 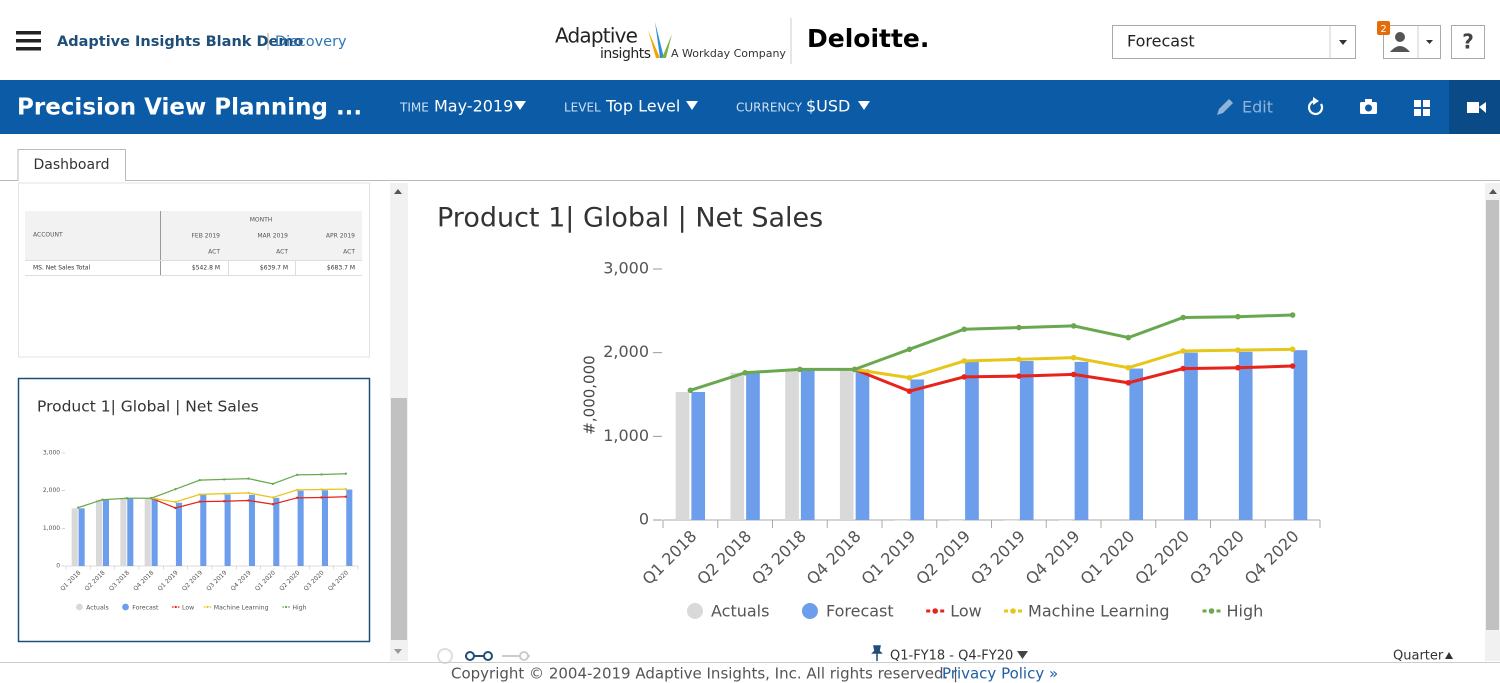 What do you see at coordinates (943, 558) in the screenshot?
I see `x-tick-label: Q2 2019` at bounding box center [943, 558].